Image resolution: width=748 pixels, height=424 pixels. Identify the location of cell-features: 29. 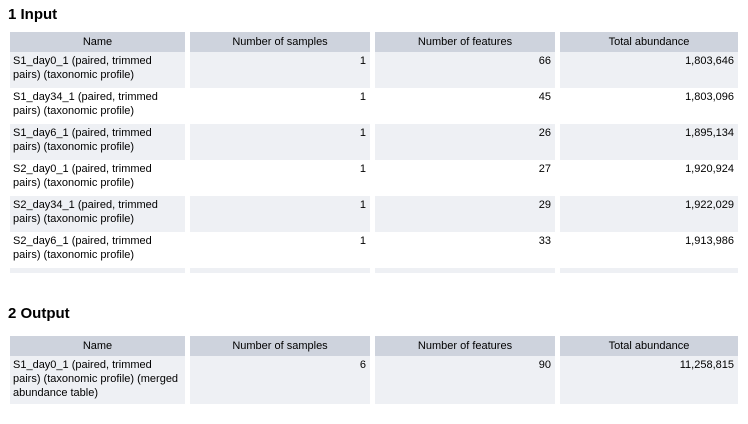
(465, 214).